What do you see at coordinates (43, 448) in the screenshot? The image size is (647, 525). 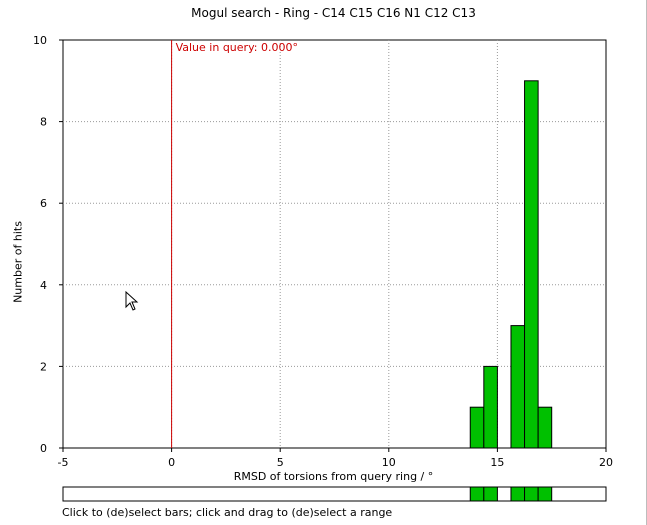 I see `y-tick-label: 0` at bounding box center [43, 448].